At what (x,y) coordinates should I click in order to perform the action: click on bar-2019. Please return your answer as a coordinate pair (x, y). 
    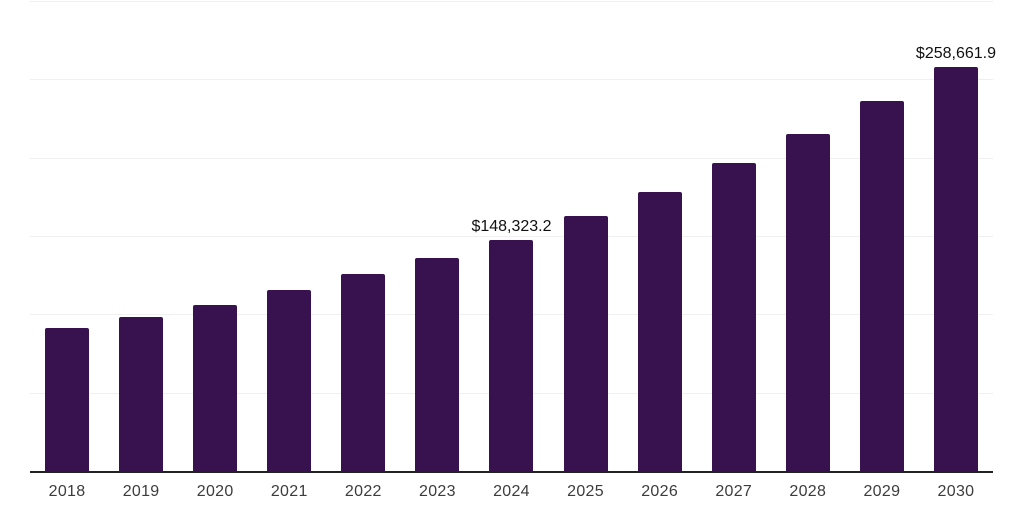
    Looking at the image, I should click on (141, 394).